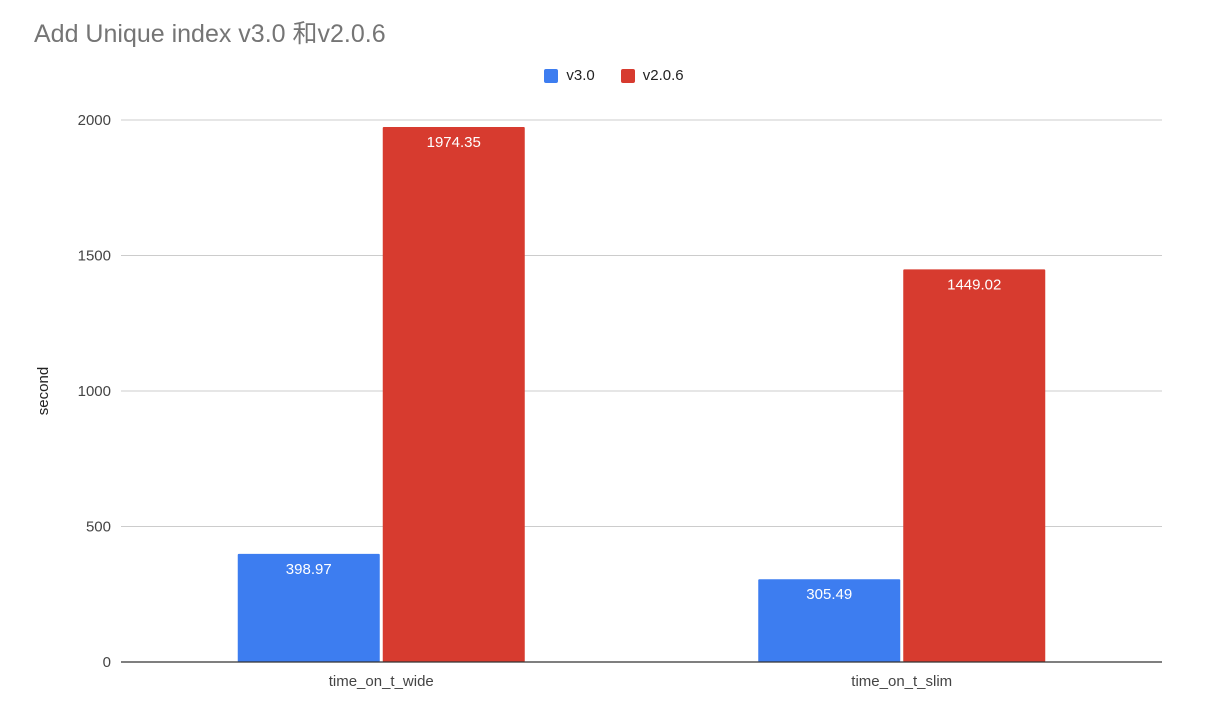 Image resolution: width=1228 pixels, height=710 pixels. I want to click on y-tick-label-0: 0, so click(107, 662).